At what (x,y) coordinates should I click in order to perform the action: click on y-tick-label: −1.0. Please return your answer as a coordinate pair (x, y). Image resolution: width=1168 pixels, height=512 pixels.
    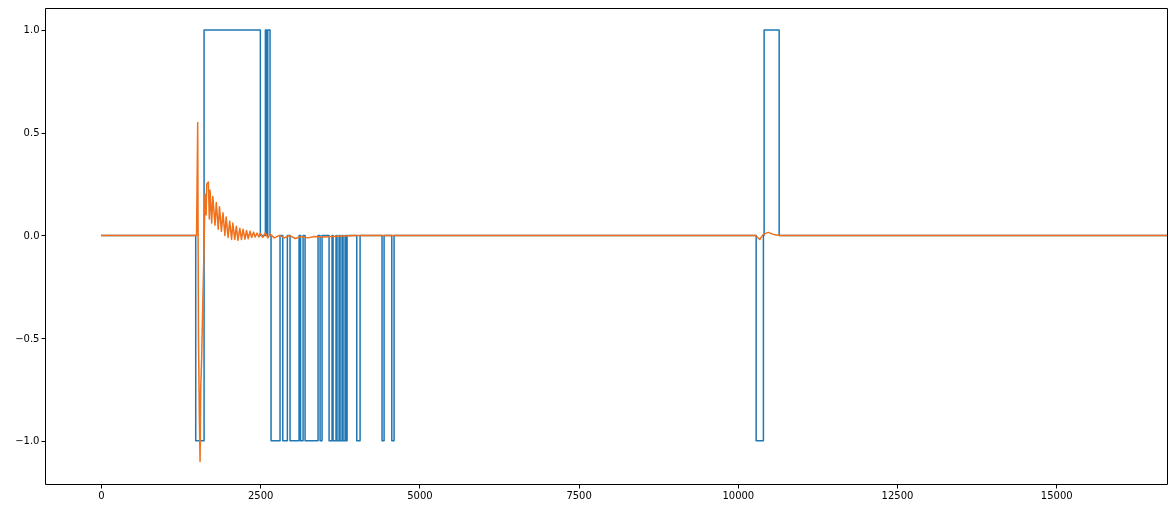
    Looking at the image, I should click on (27, 441).